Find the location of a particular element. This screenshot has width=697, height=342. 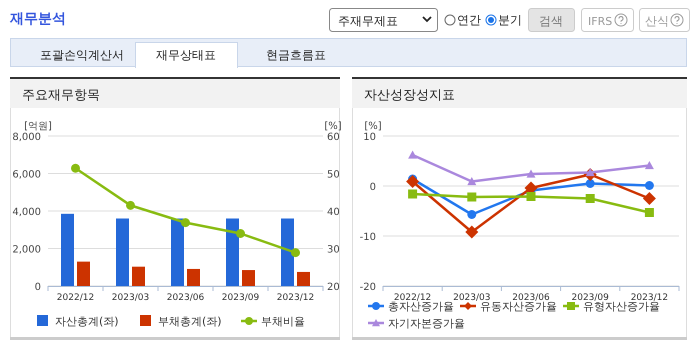

legend-label: 부채총계(좌) is located at coordinates (190, 321).